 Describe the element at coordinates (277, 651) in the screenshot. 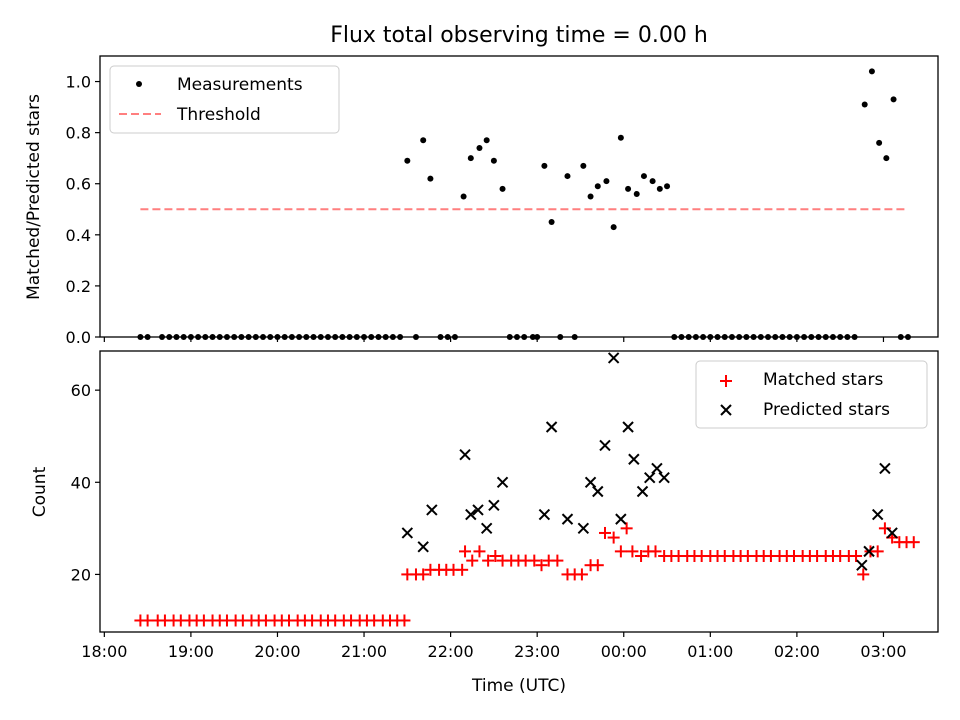

I see `x-tick-label: 20:00` at that location.